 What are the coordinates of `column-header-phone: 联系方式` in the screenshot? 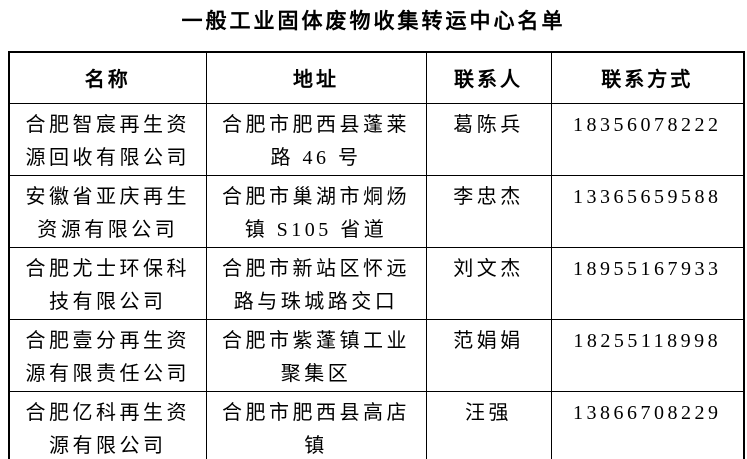 It's located at (647, 77).